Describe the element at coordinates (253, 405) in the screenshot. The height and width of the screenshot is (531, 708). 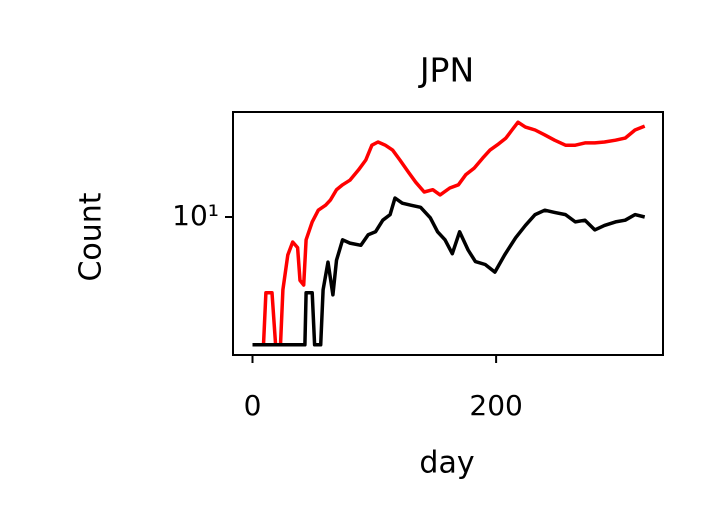
I see `x-tick-label: 0` at that location.